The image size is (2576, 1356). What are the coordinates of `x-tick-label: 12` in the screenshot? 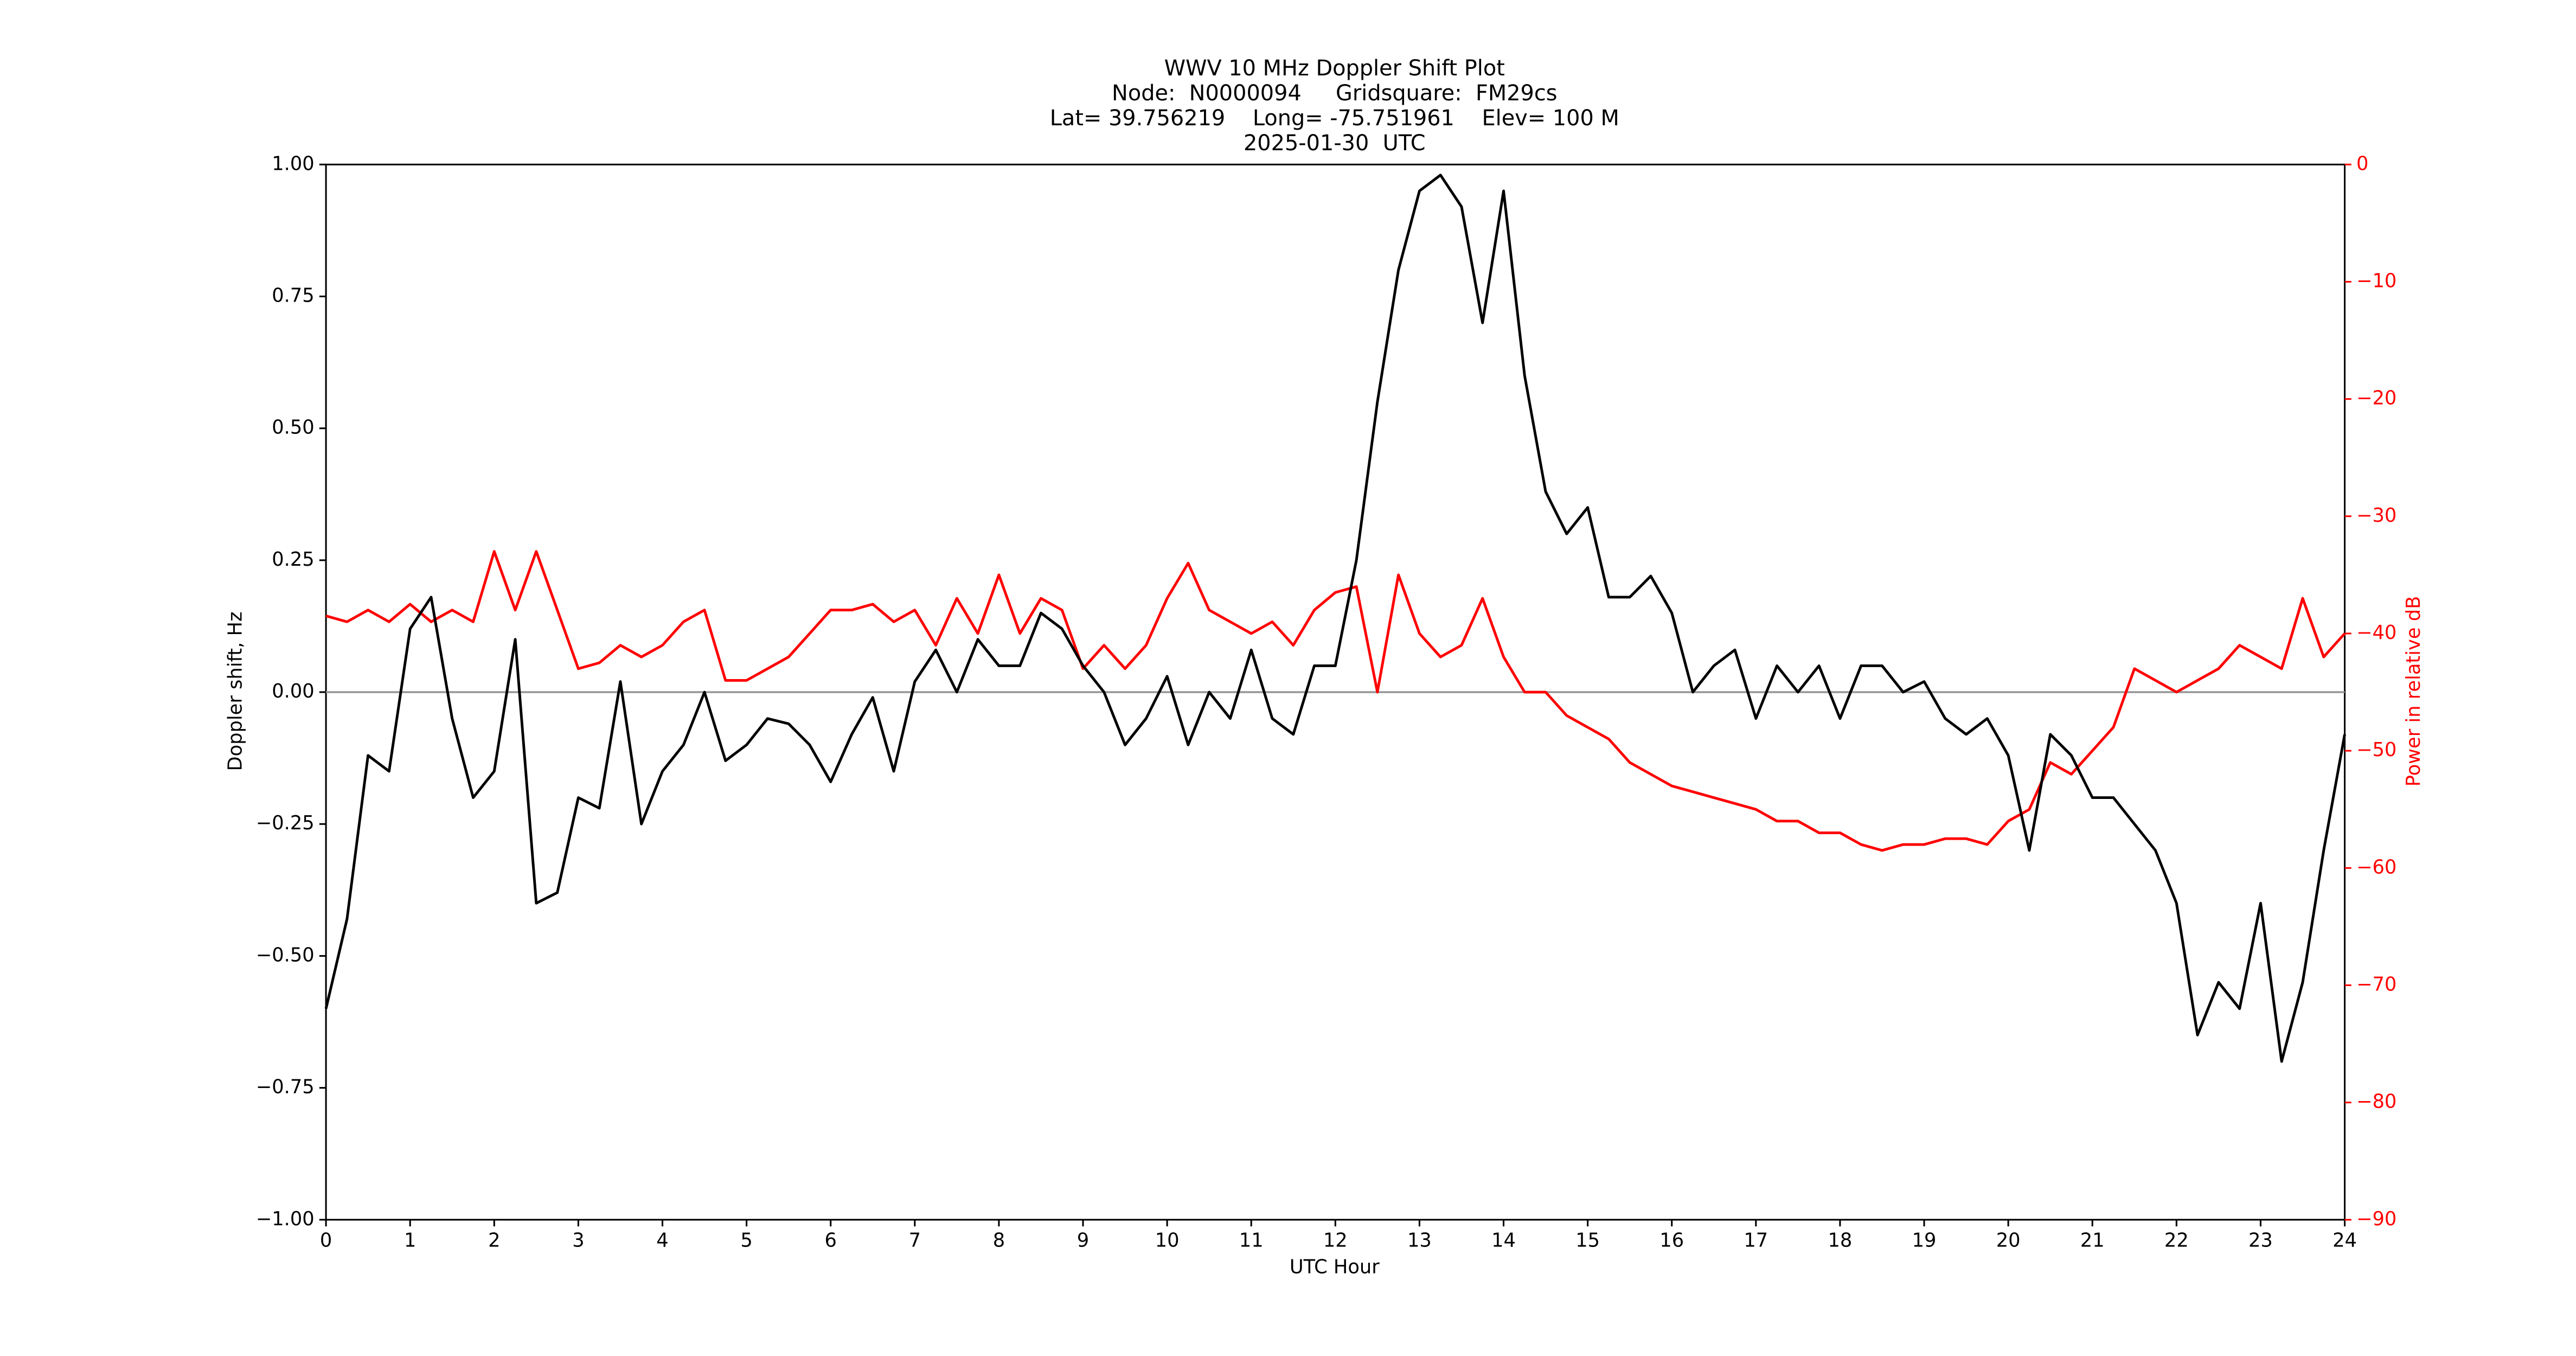 It's located at (1336, 1241).